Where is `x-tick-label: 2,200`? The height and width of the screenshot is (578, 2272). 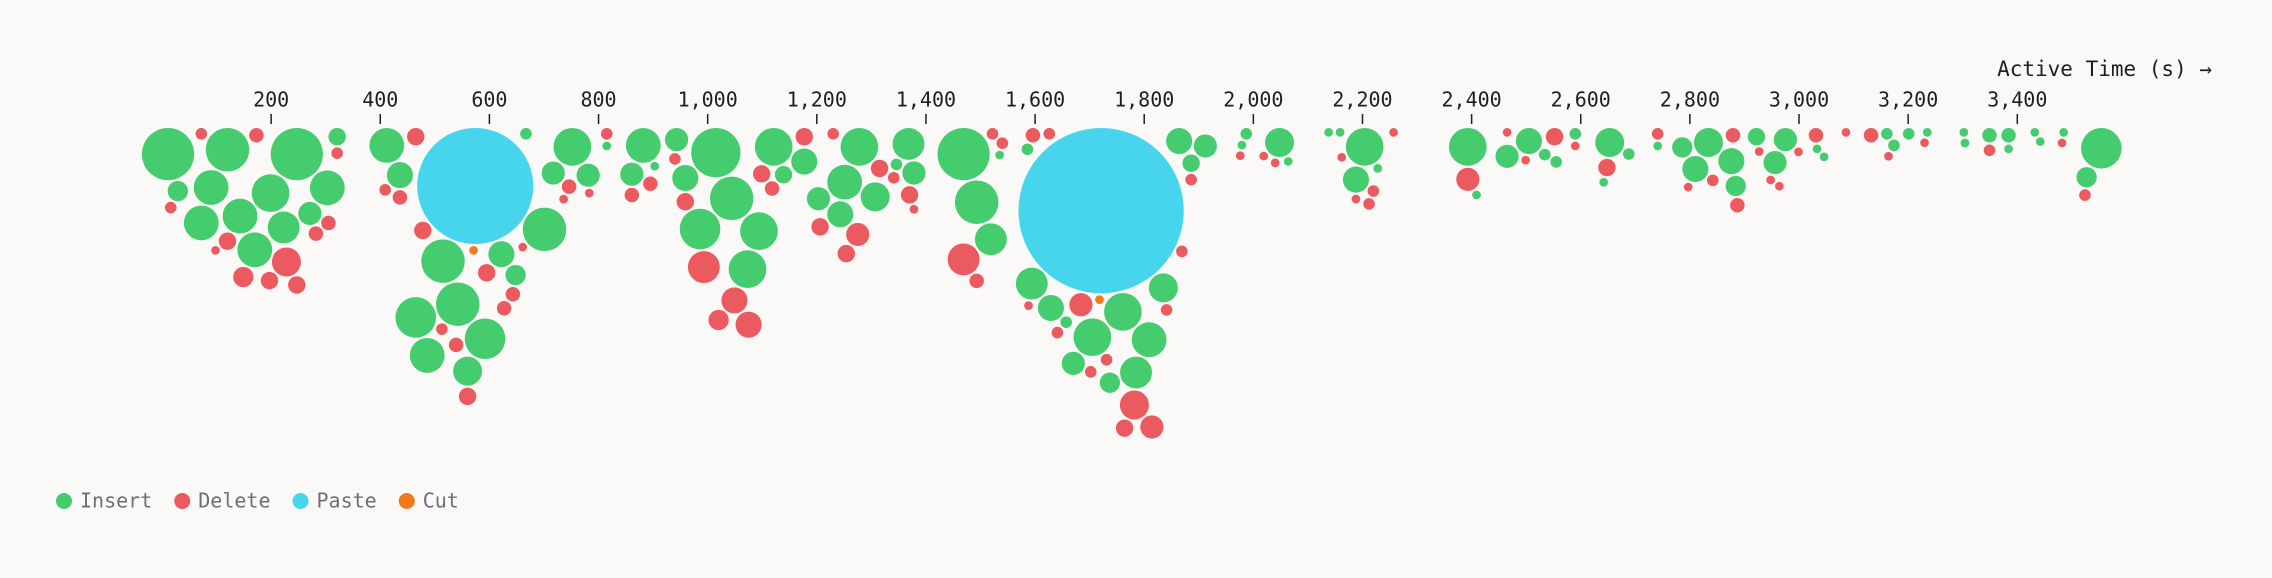
x-tick-label: 2,200 is located at coordinates (1362, 100).